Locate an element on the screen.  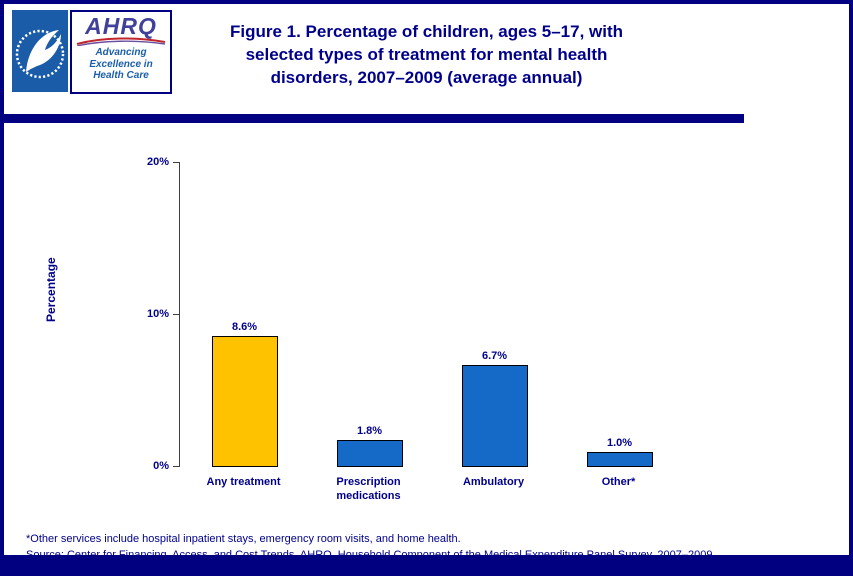
bar-slot: 1.0% is located at coordinates (619, 314).